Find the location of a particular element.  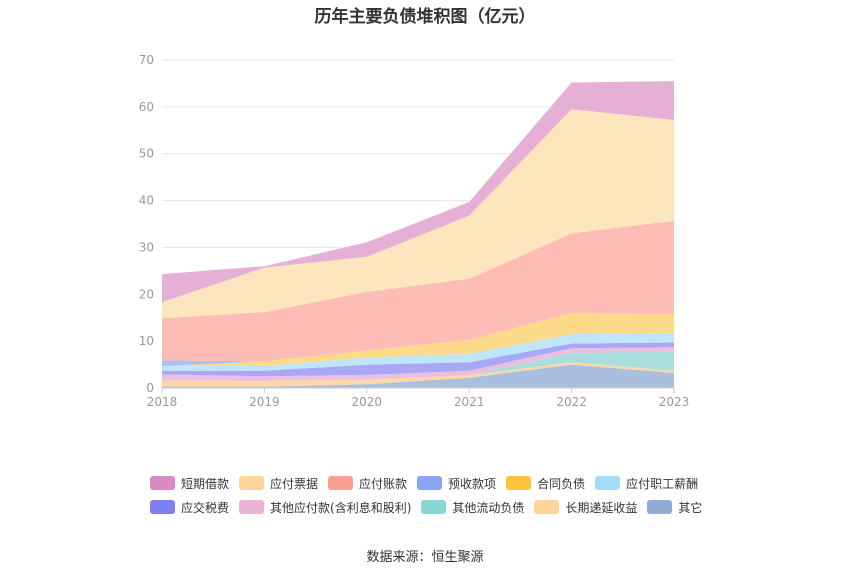

legend-label: 其它 is located at coordinates (690, 507).